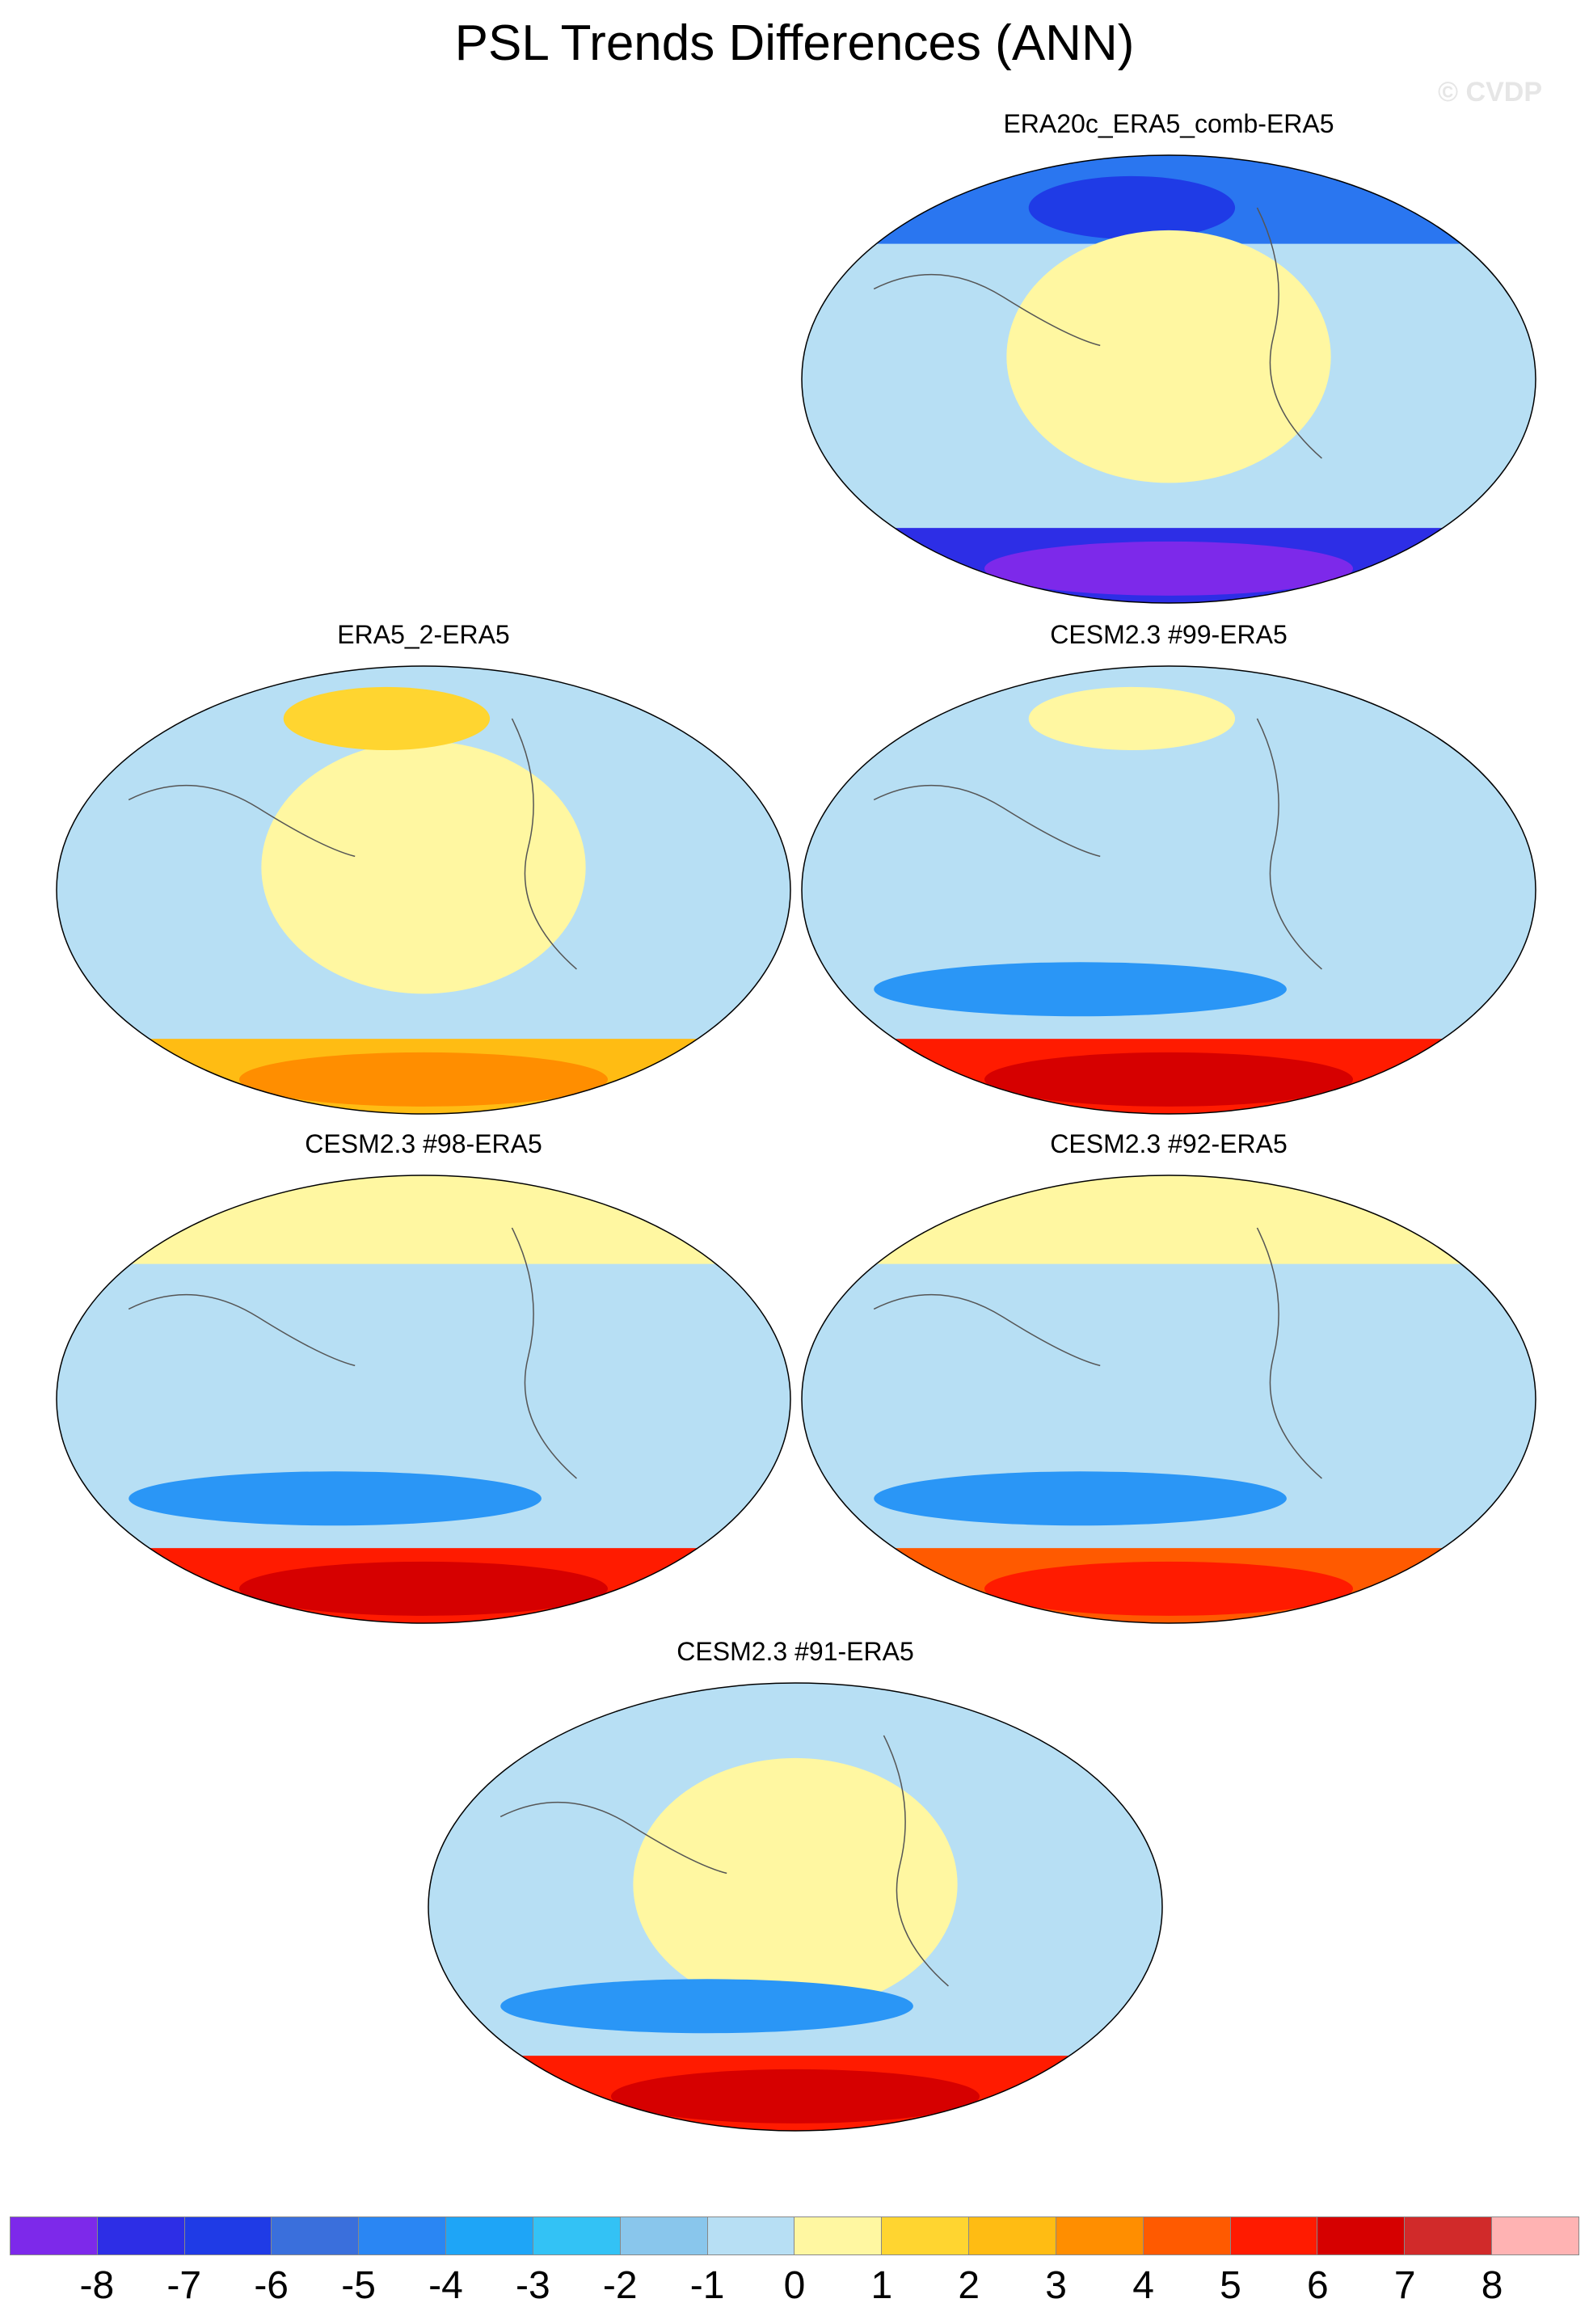 This screenshot has height=2324, width=1589. I want to click on colorbar-tick-label: -7, so click(184, 2285).